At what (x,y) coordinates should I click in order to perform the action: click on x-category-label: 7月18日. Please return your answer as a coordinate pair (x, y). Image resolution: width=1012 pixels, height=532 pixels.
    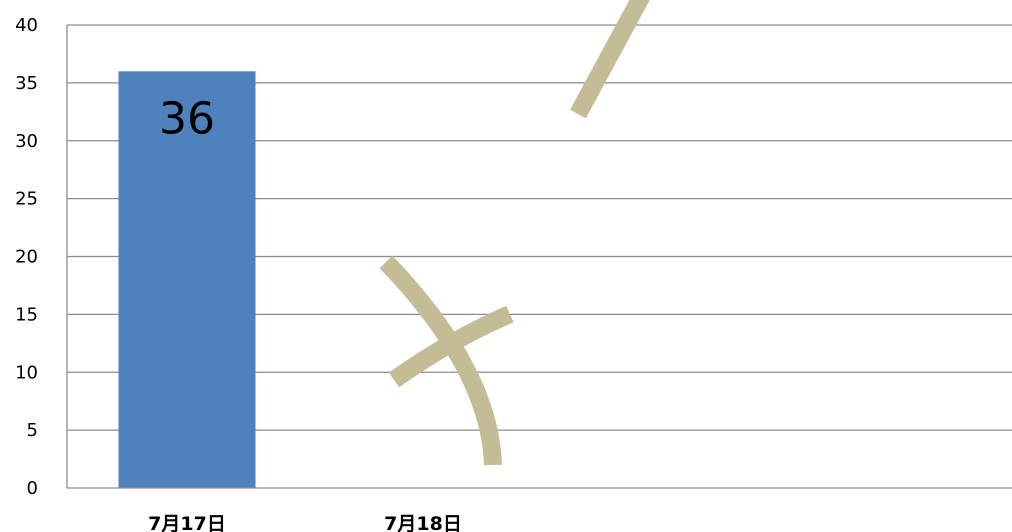
    Looking at the image, I should click on (423, 522).